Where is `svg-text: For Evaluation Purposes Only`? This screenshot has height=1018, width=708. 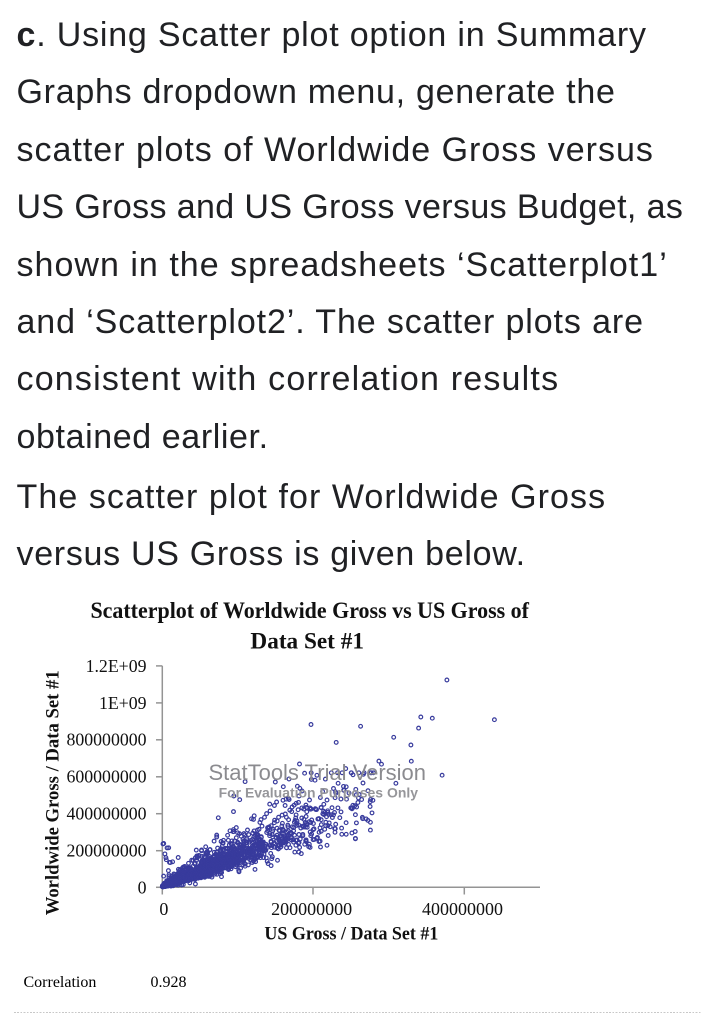 svg-text: For Evaluation Purposes Only is located at coordinates (319, 793).